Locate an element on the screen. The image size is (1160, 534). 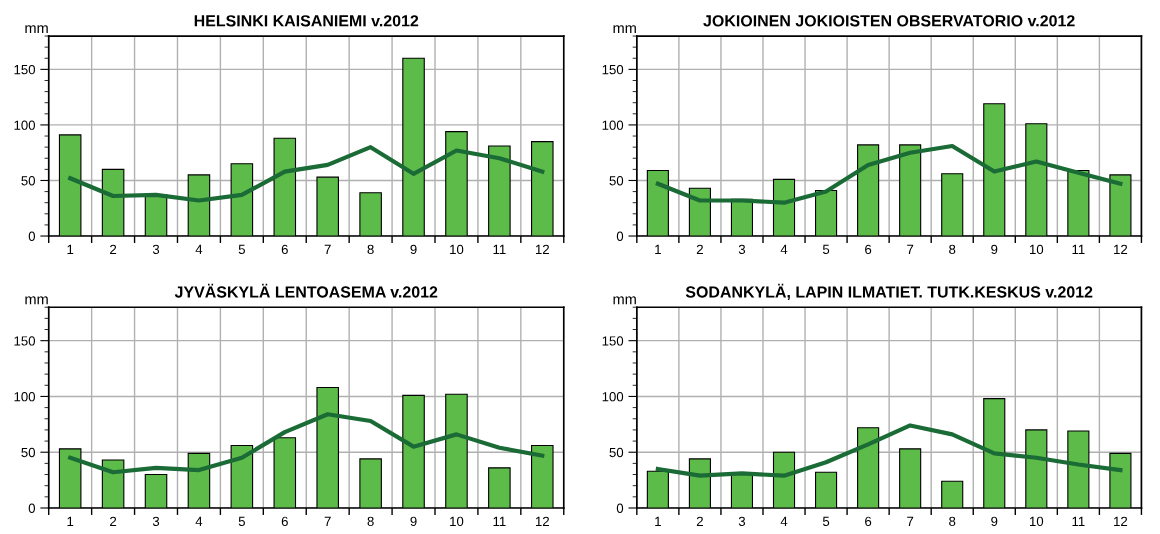
chart-title: JYVÄSKYLÄ LENTOASEMA v.2012 is located at coordinates (306, 290).